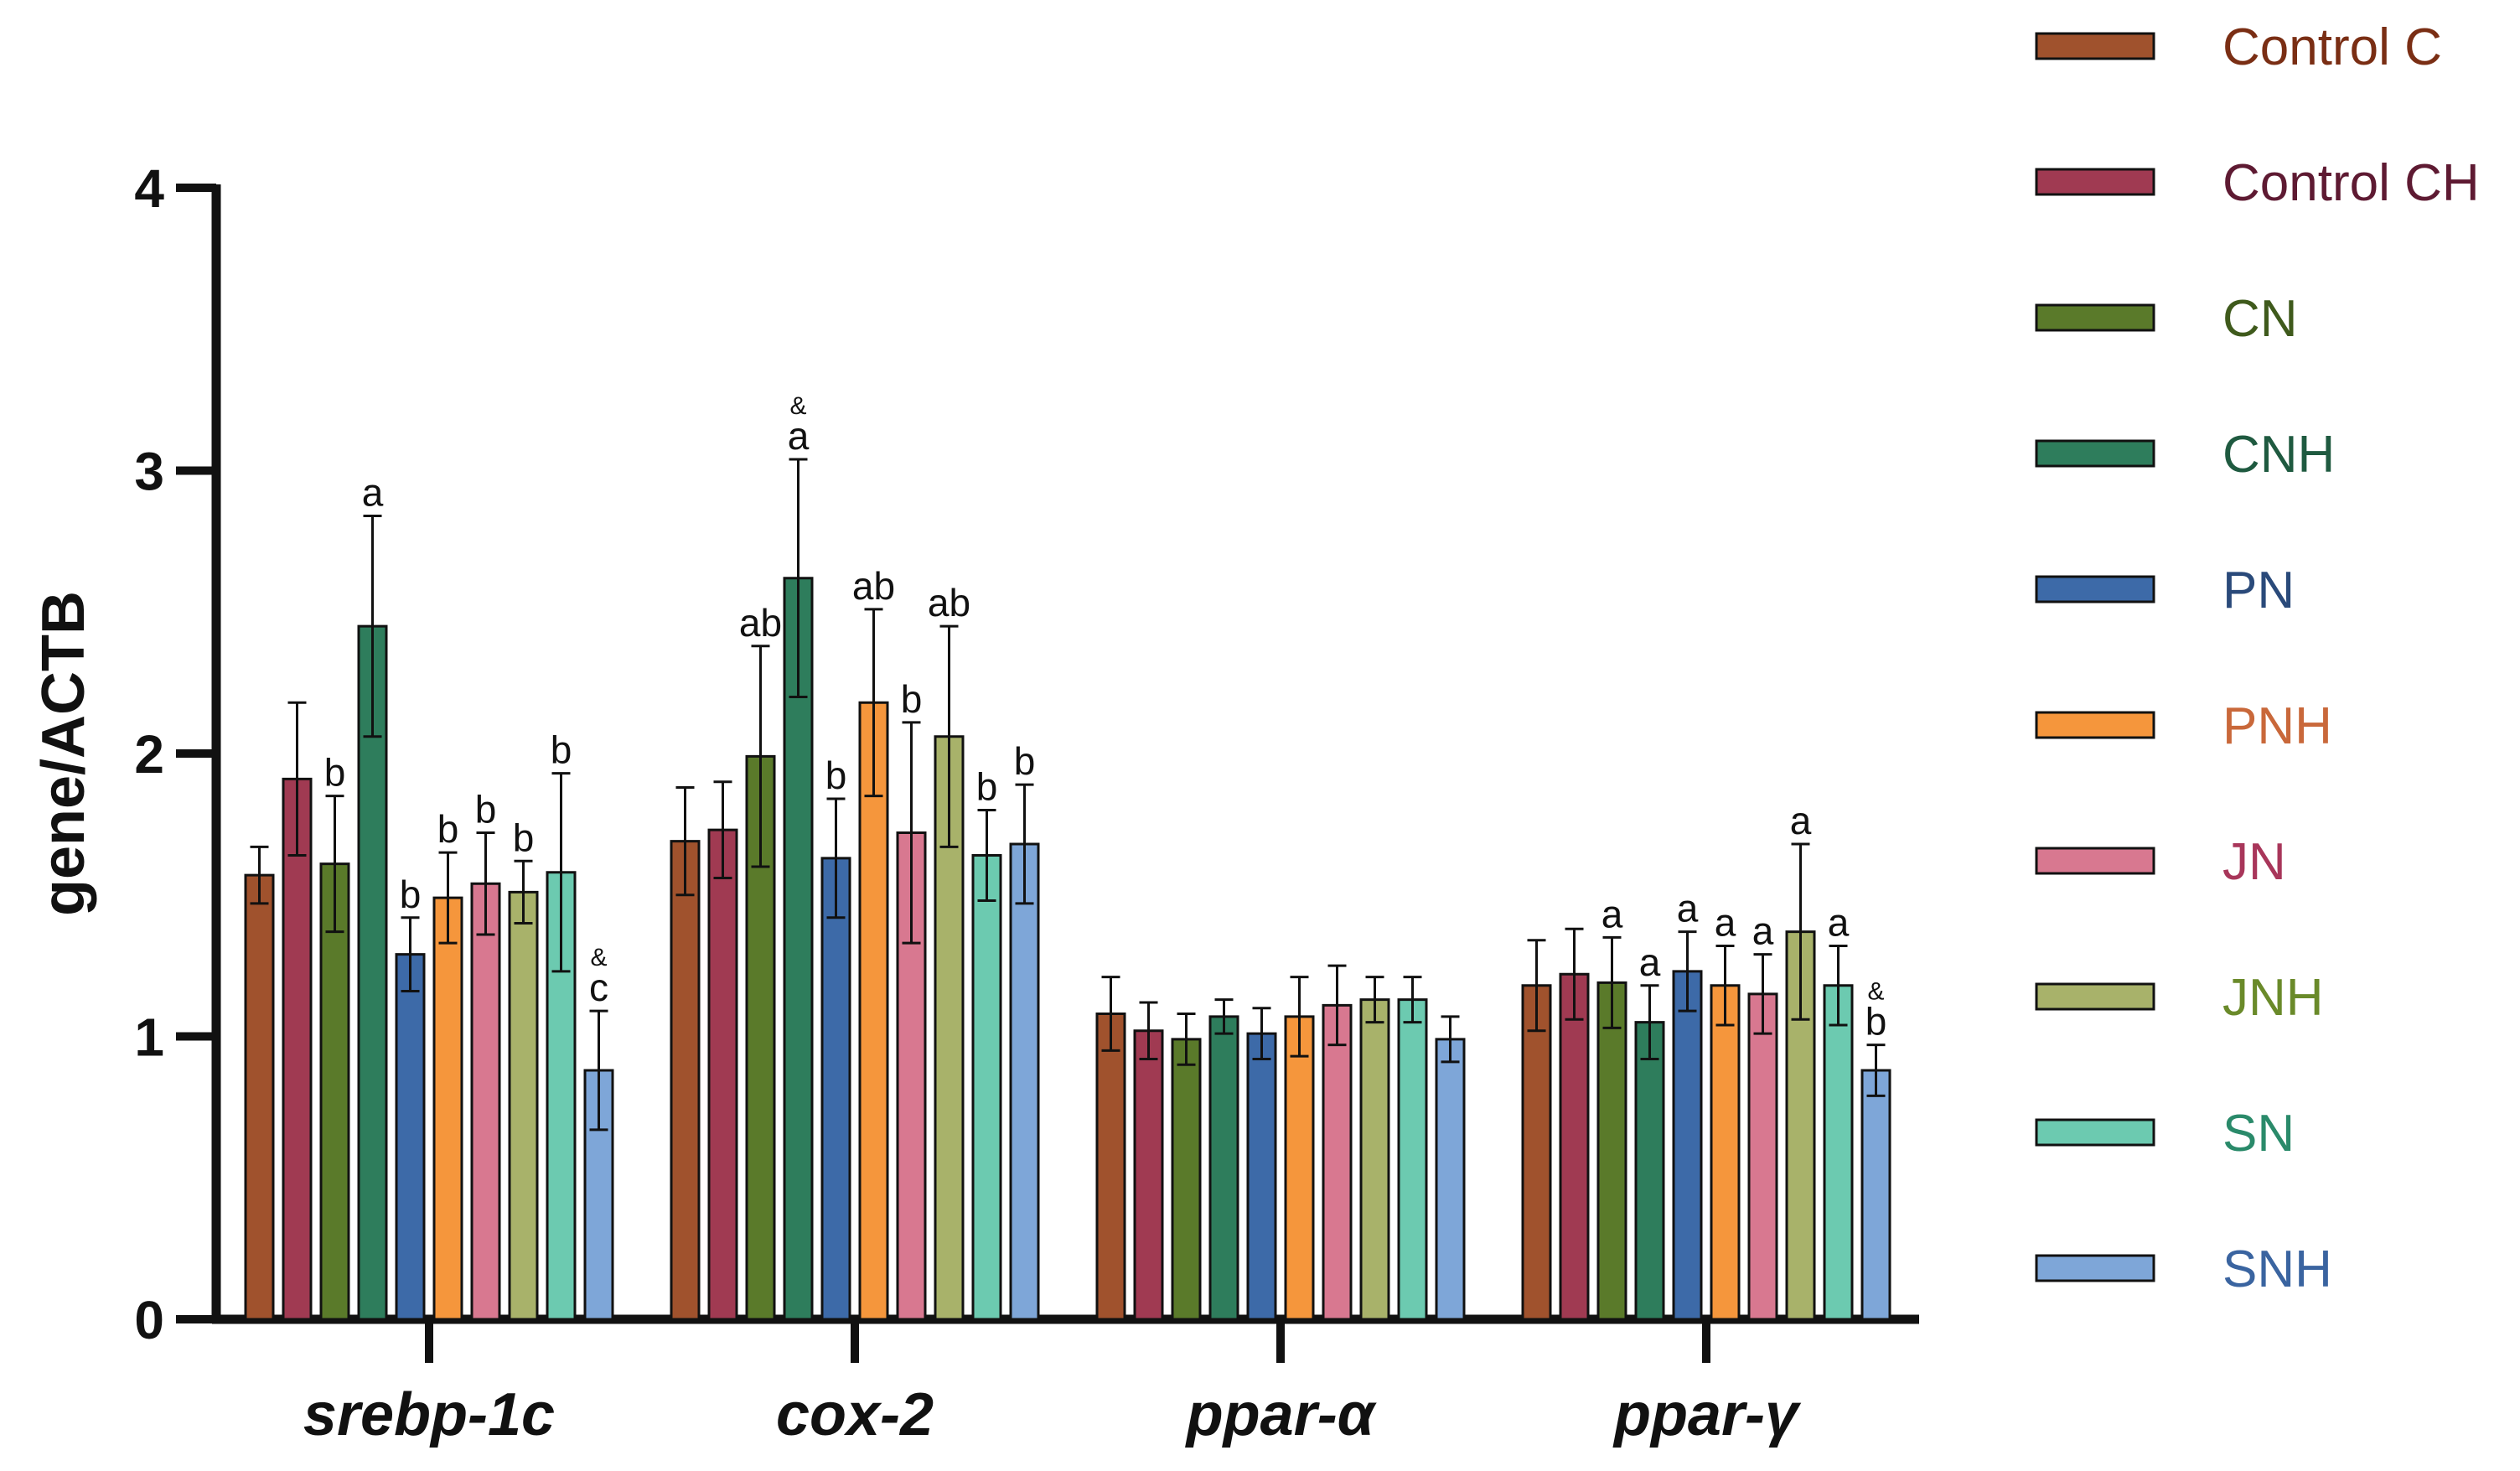  What do you see at coordinates (2258, 590) in the screenshot?
I see `legend-label: PN` at bounding box center [2258, 590].